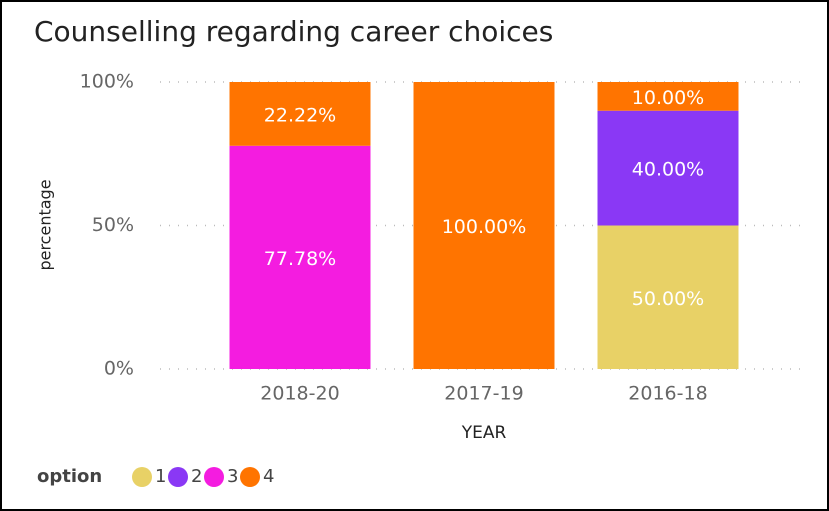  Describe the element at coordinates (160, 476) in the screenshot. I see `legend-label: 1` at that location.